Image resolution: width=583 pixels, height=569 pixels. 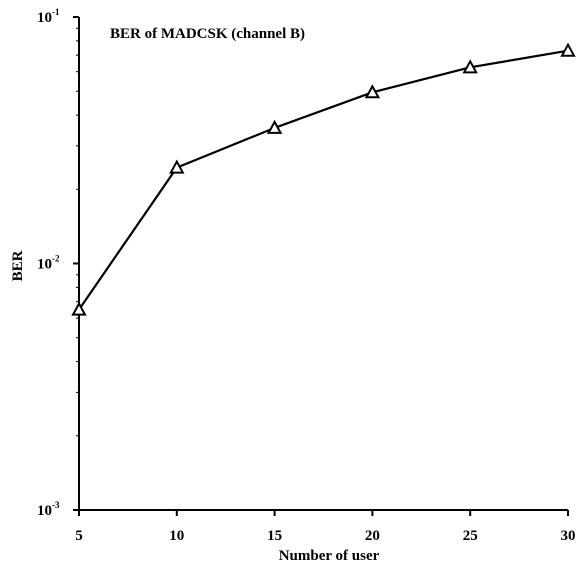 What do you see at coordinates (48, 16) in the screenshot?
I see `y-tick-label: 10⁻¹` at bounding box center [48, 16].